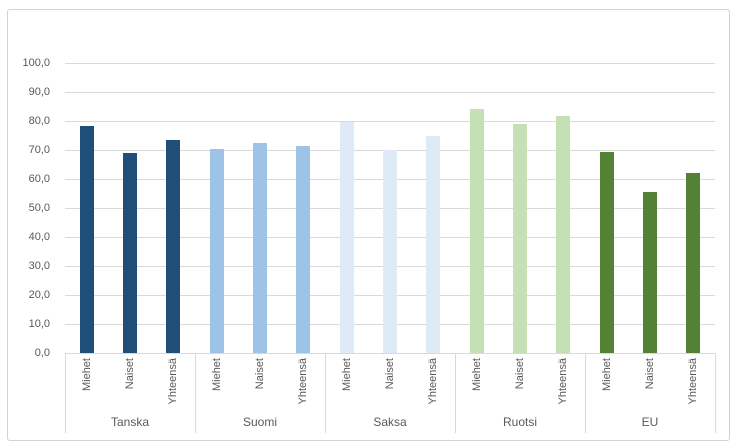 The image size is (740, 448). What do you see at coordinates (39, 121) in the screenshot?
I see `y-tick-label: 80,0` at bounding box center [39, 121].